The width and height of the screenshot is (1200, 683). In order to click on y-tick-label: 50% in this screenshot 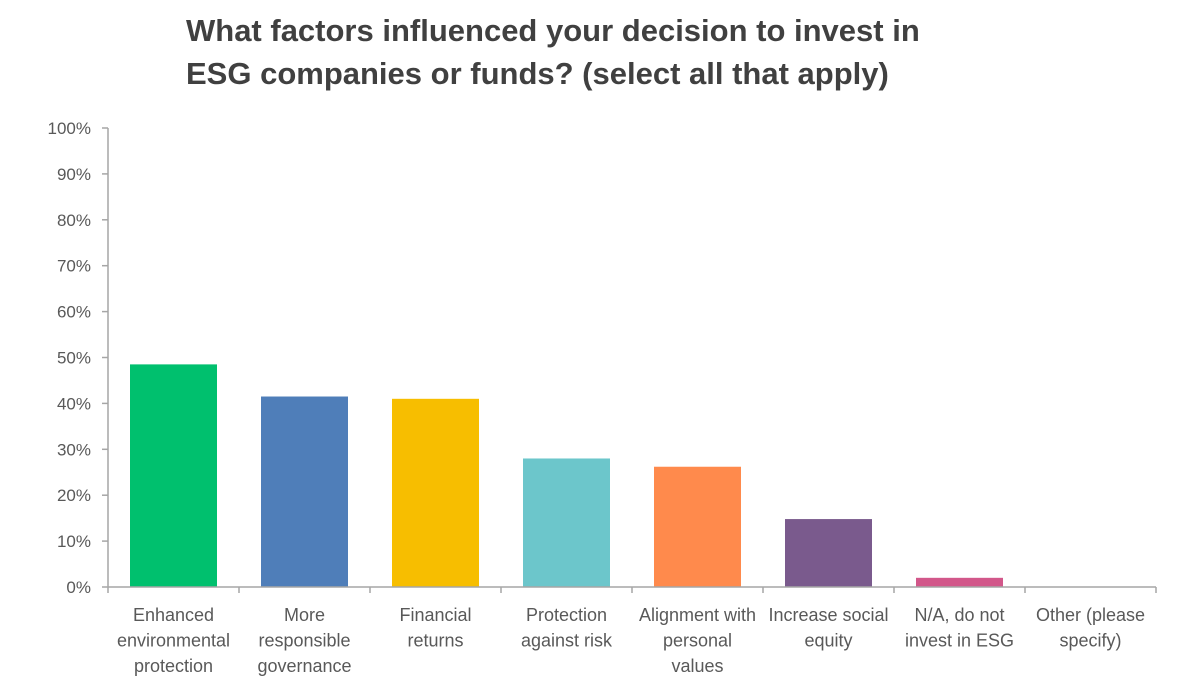, I will do `click(74, 358)`.